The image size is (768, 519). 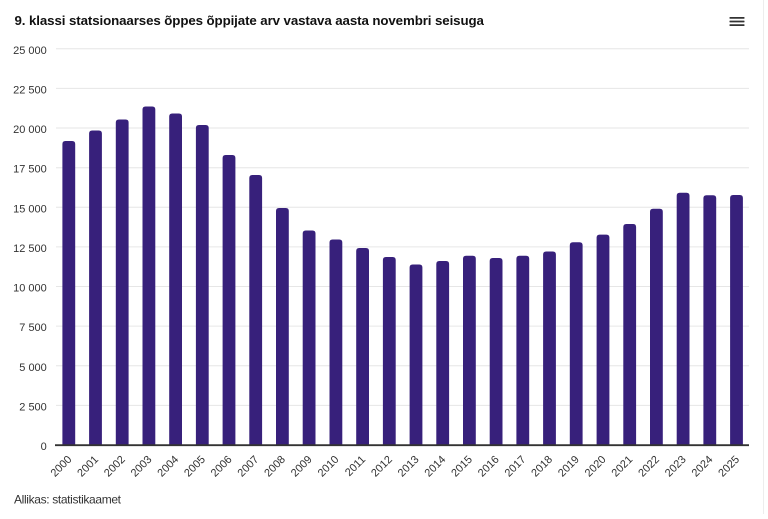 I want to click on svg-text: 10 000, so click(x=30, y=289).